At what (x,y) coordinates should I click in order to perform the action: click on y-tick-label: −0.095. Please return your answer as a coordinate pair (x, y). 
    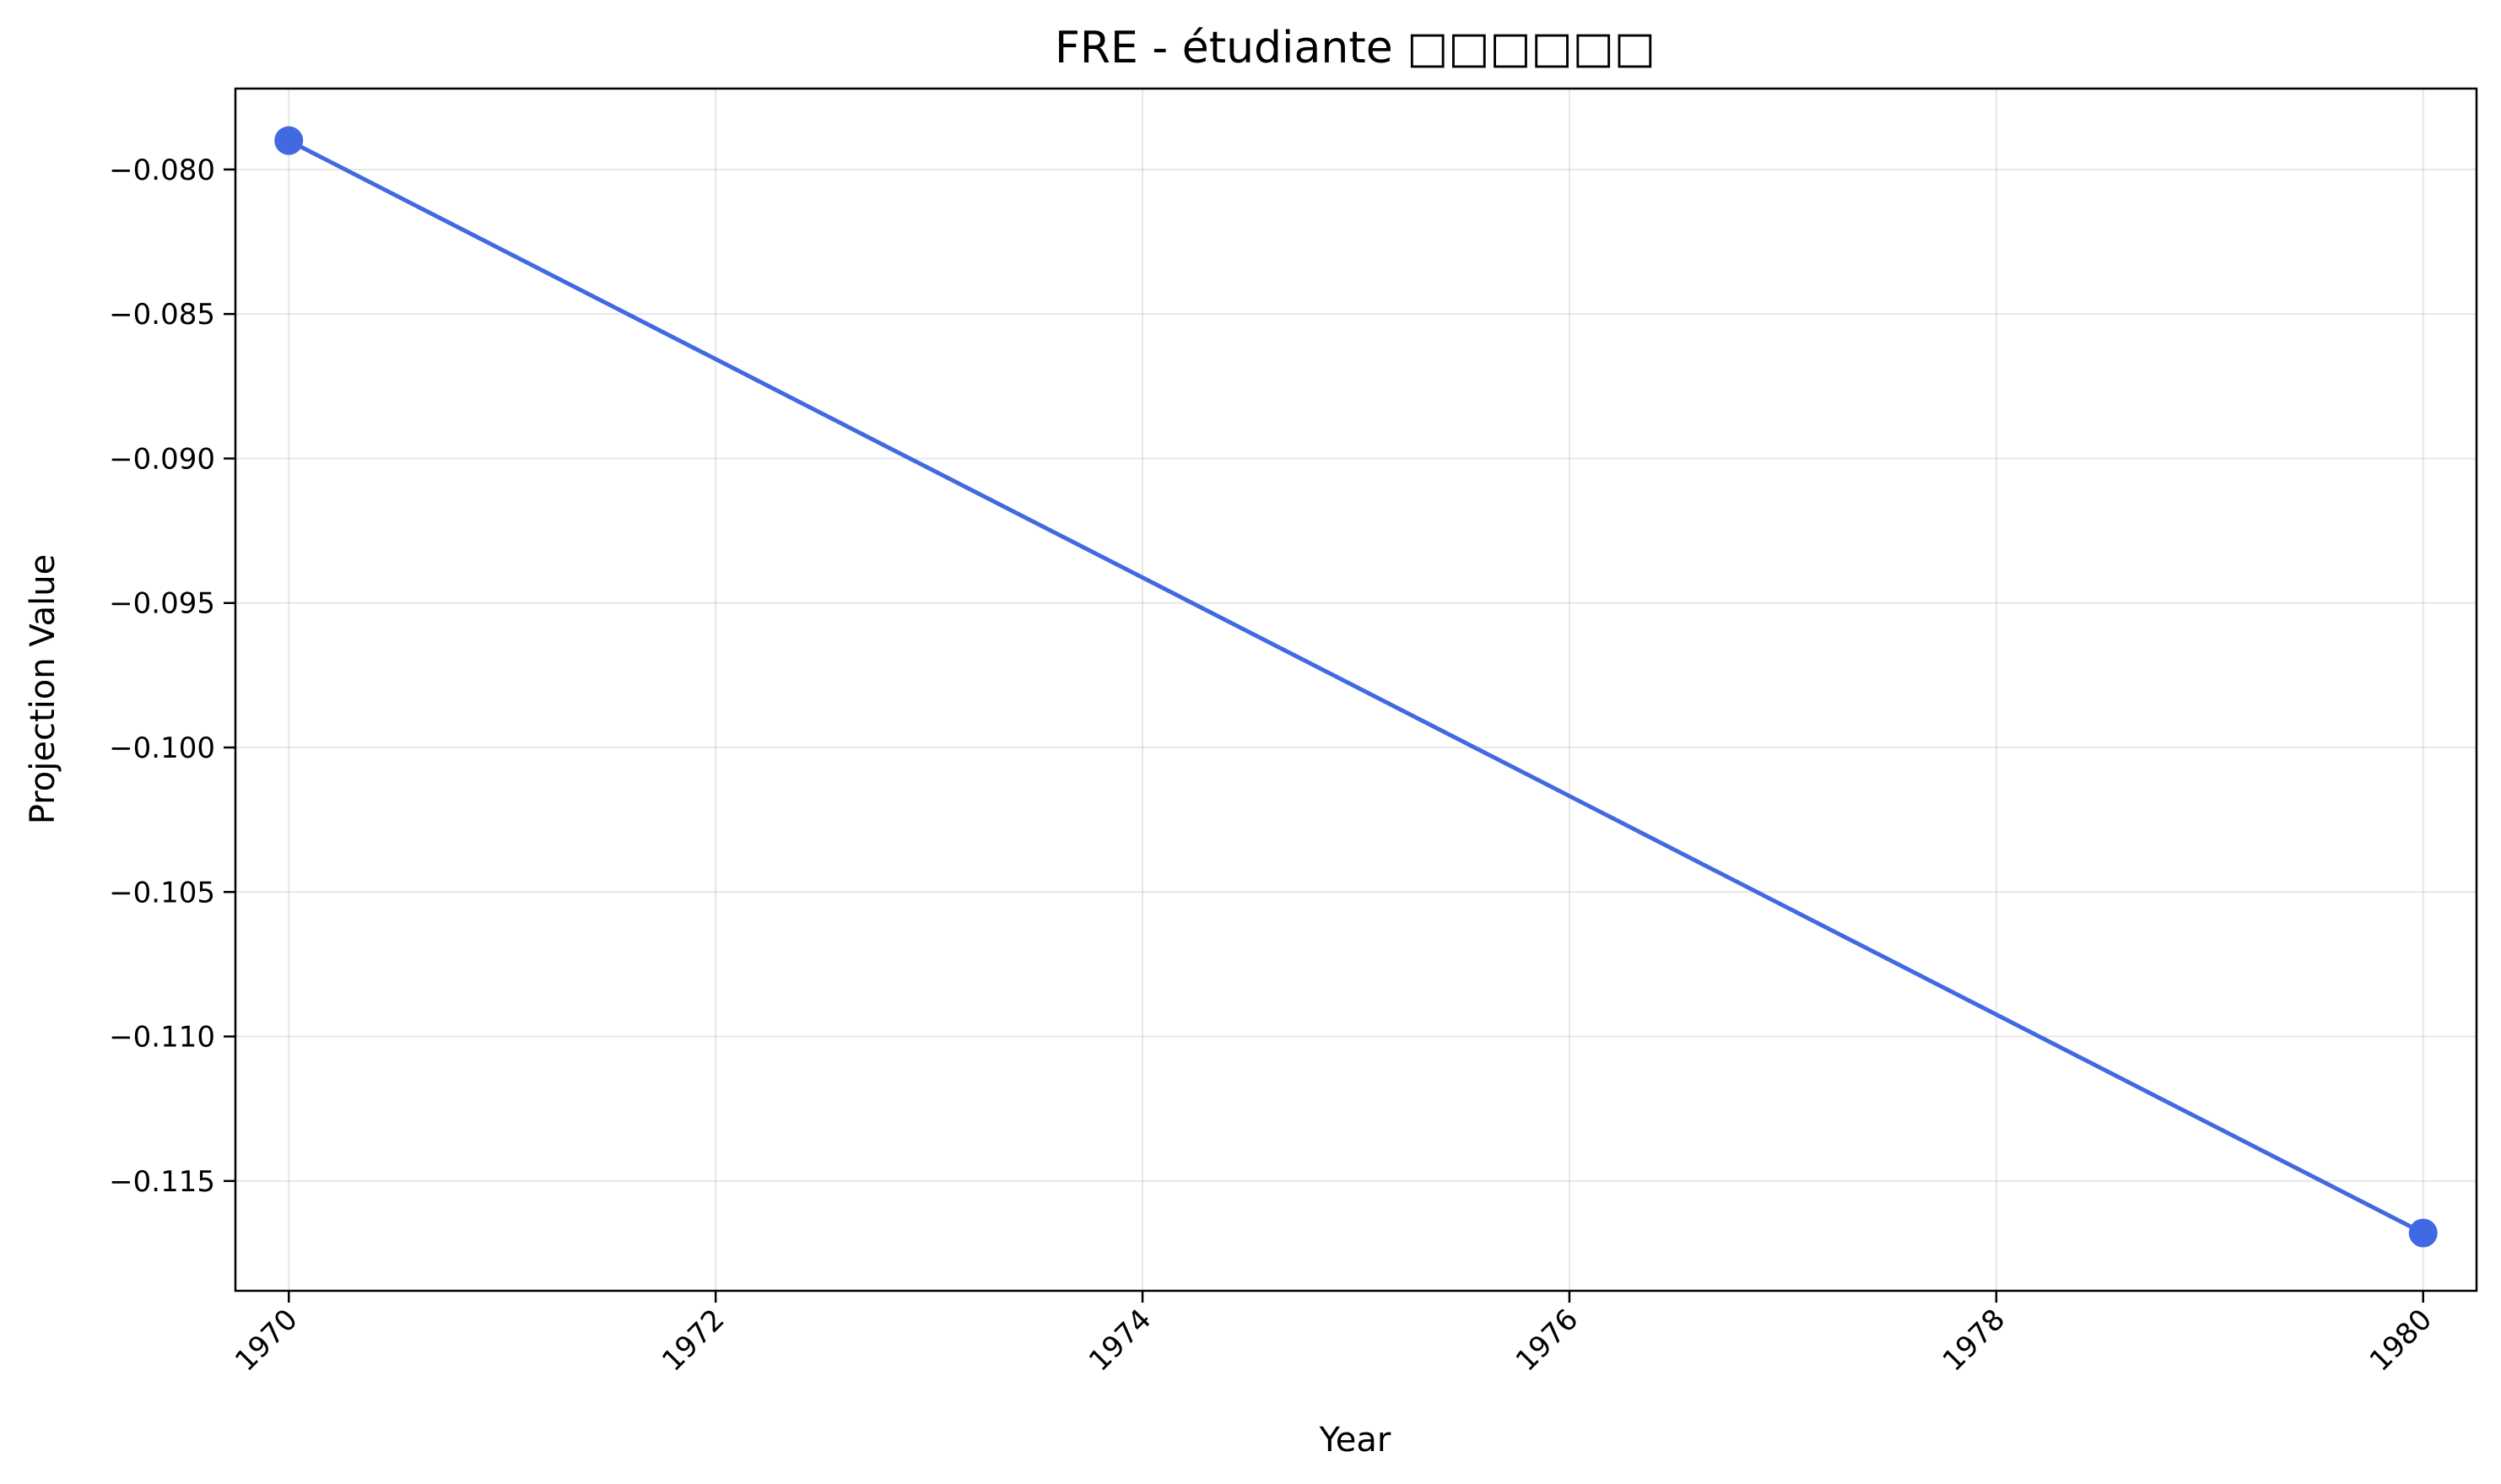
    Looking at the image, I should click on (162, 604).